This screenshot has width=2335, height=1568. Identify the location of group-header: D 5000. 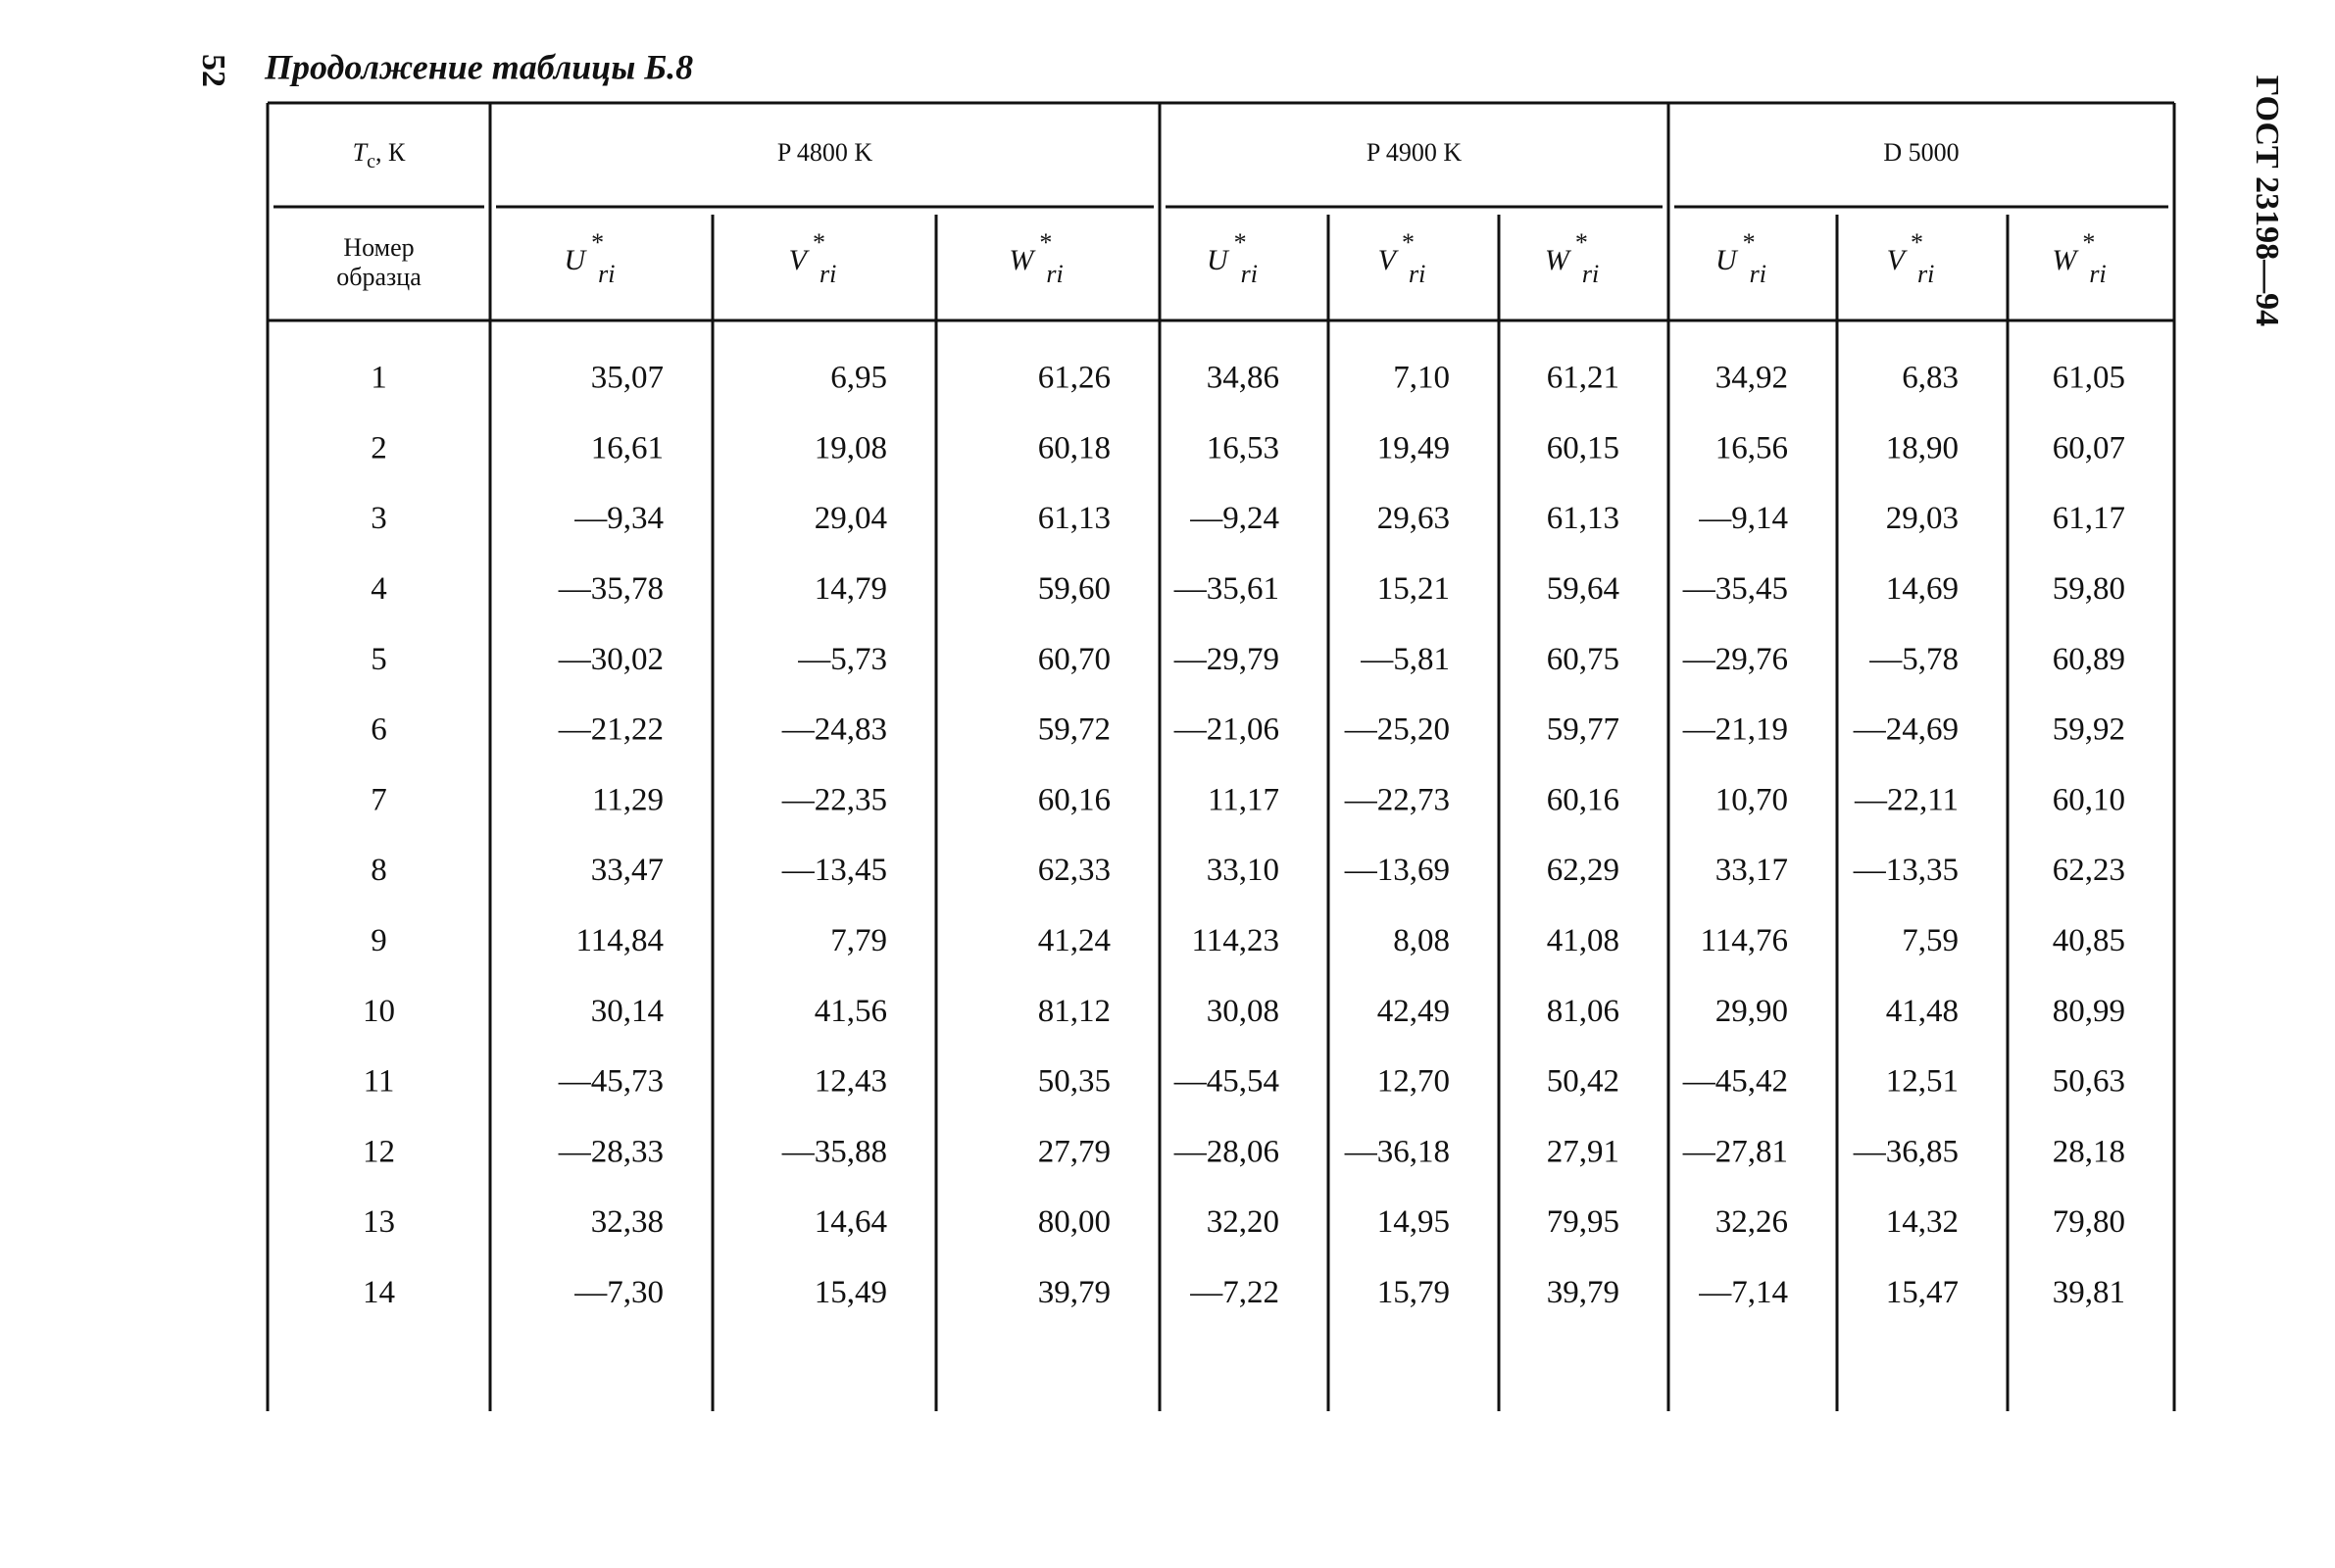
(1921, 152).